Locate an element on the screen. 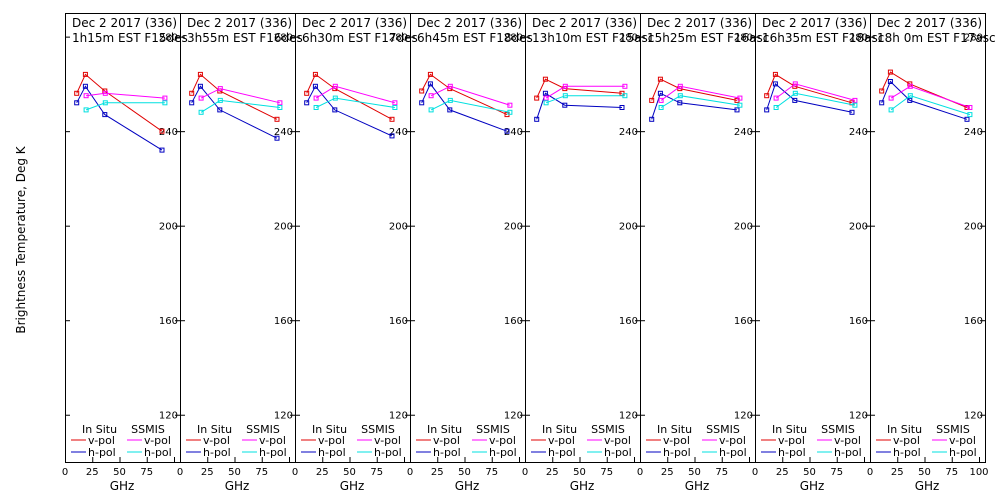 Image resolution: width=1000 pixels, height=500 pixels. panel-title-time: 3h55m EST F16des is located at coordinates (245, 38).